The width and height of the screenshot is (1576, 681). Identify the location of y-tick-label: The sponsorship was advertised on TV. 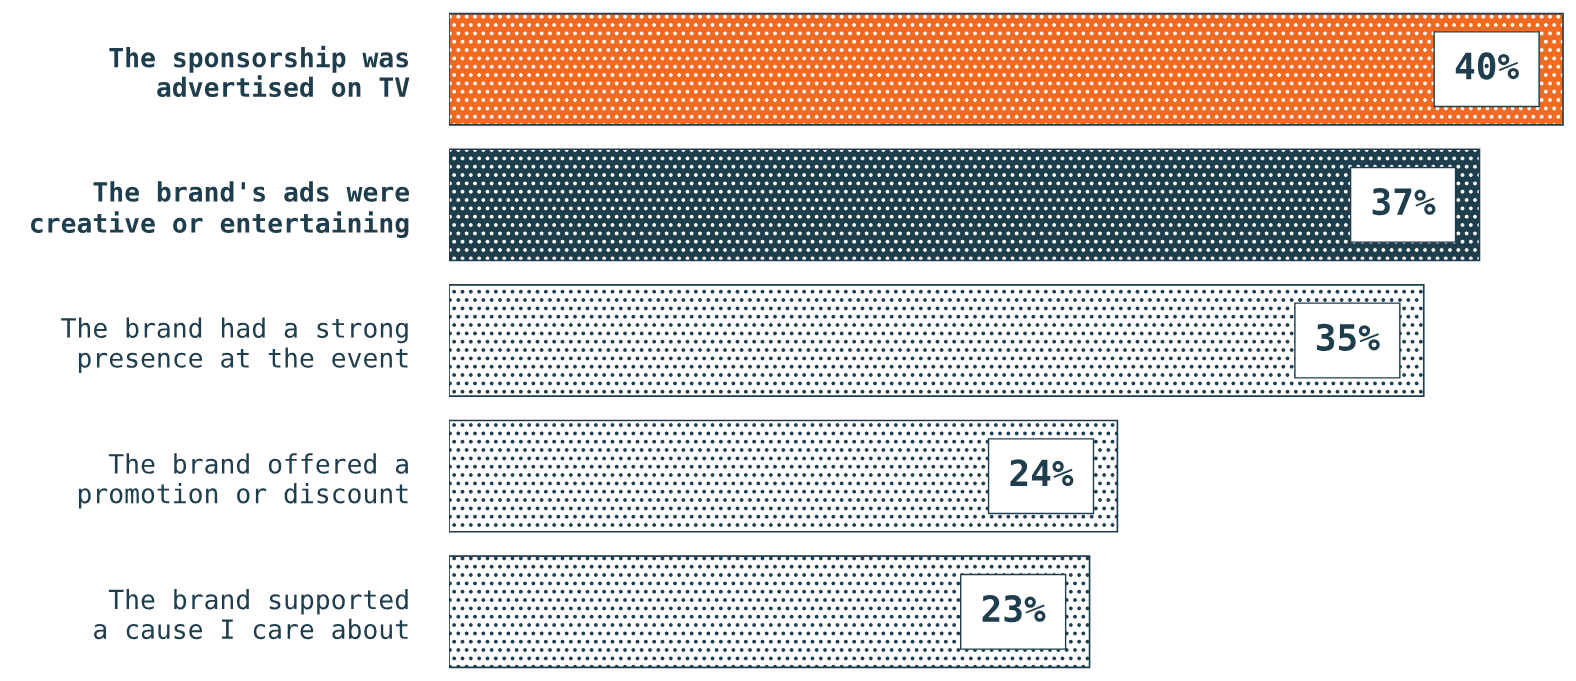
(259, 71).